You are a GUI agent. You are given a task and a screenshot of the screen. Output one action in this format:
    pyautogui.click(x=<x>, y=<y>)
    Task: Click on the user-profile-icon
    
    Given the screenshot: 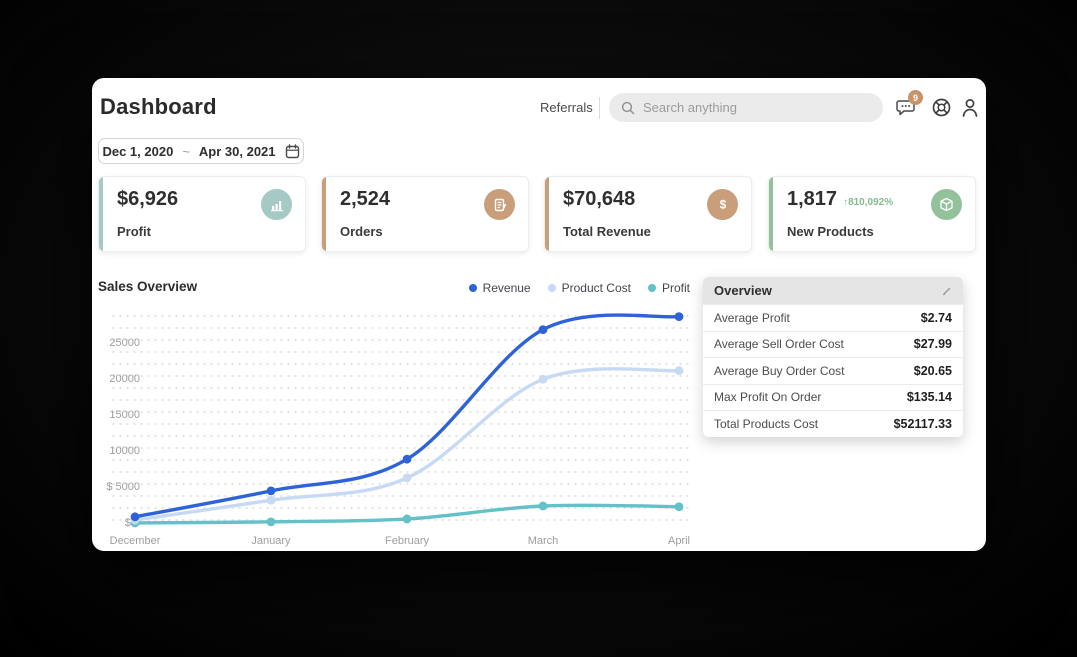 What is the action you would take?
    pyautogui.click(x=970, y=107)
    